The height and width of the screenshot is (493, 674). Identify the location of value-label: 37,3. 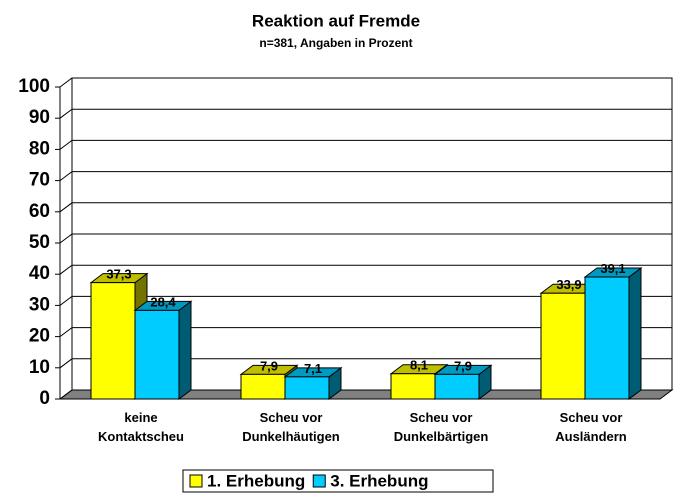
(118, 274).